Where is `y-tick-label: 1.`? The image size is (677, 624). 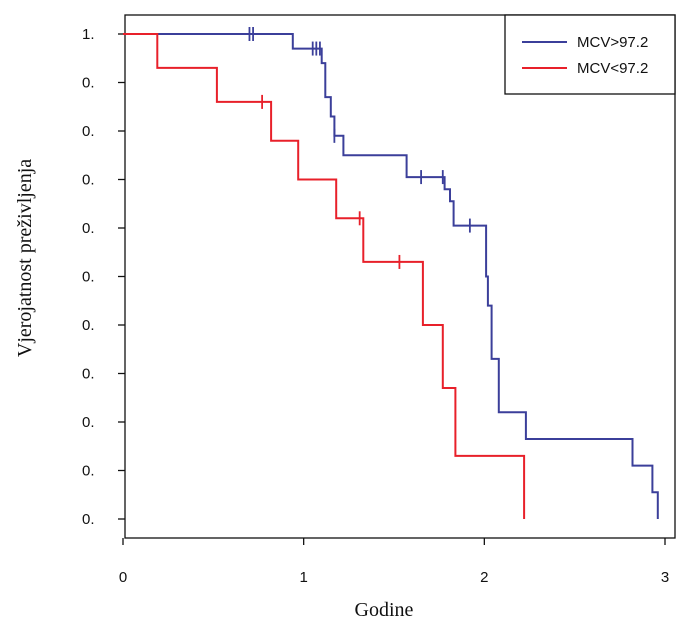 y-tick-label: 1. is located at coordinates (88, 34).